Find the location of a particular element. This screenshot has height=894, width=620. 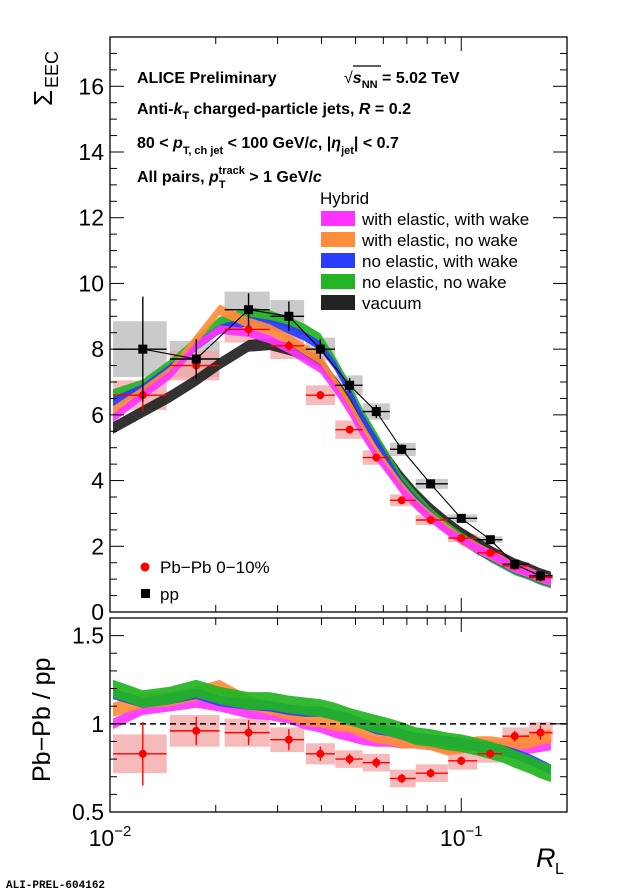

annotation-line-4: All pairs, pTtrack > 1 GeV/c is located at coordinates (229, 178).